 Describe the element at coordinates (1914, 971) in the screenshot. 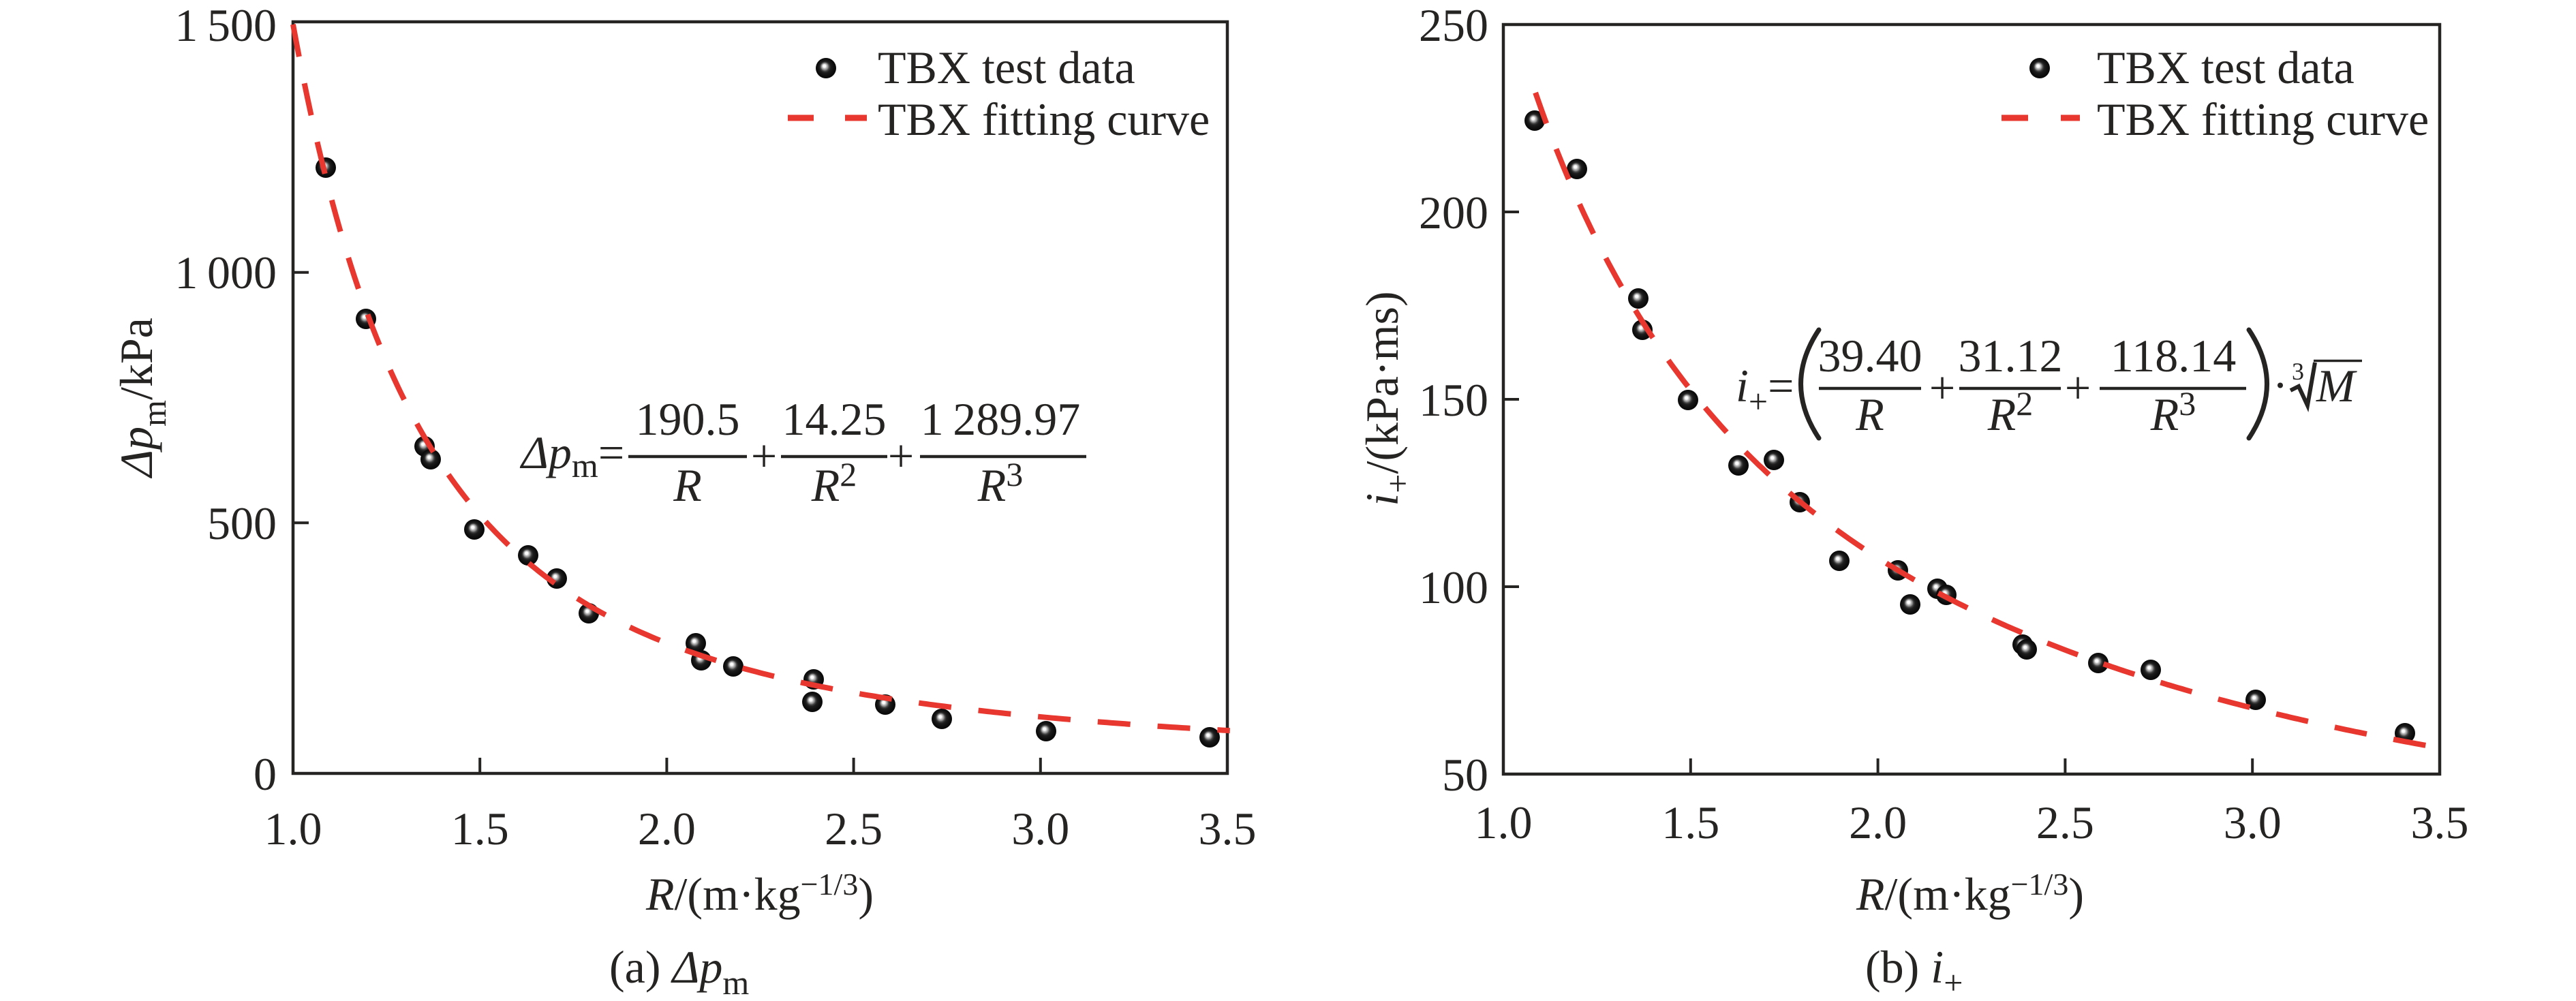

I see `svg-text: (b) i+` at that location.